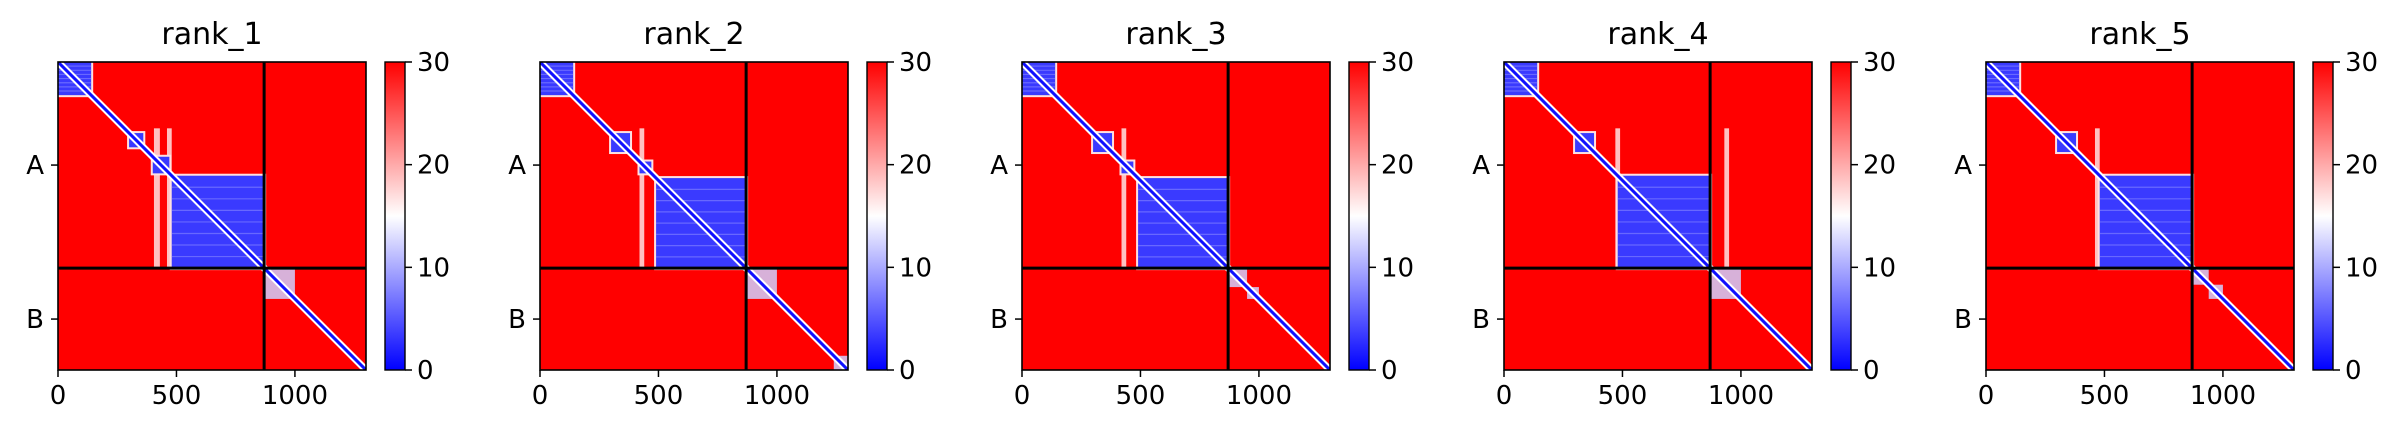 The width and height of the screenshot is (2401, 438). Describe the element at coordinates (1175, 34) in the screenshot. I see `panel-title: rank_3` at that location.